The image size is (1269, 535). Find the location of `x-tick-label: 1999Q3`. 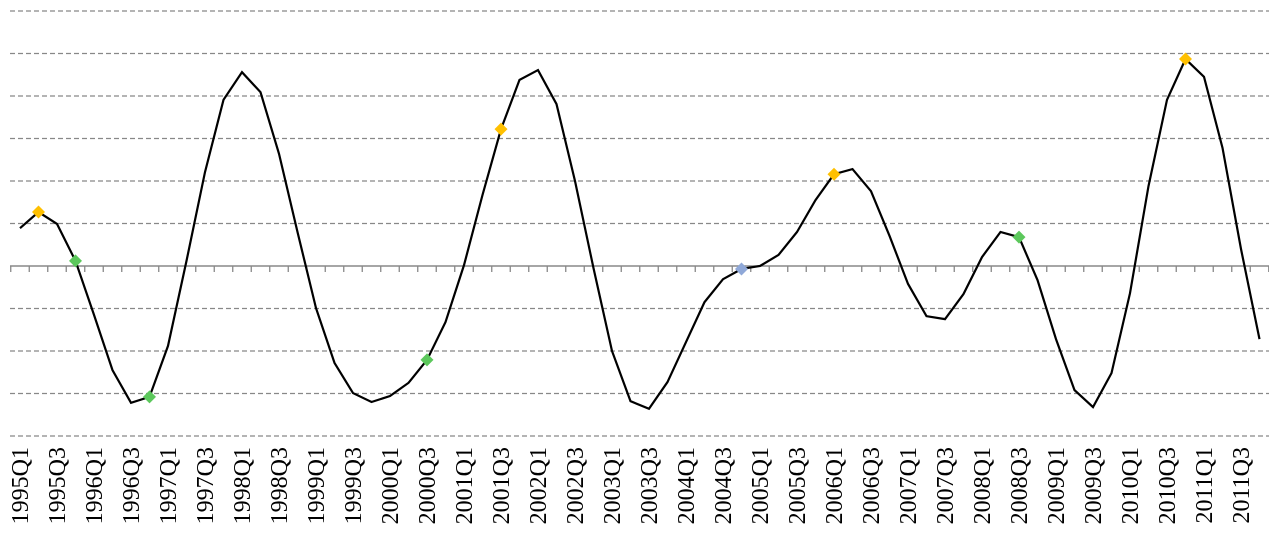

x-tick-label: 1999Q3 is located at coordinates (354, 485).